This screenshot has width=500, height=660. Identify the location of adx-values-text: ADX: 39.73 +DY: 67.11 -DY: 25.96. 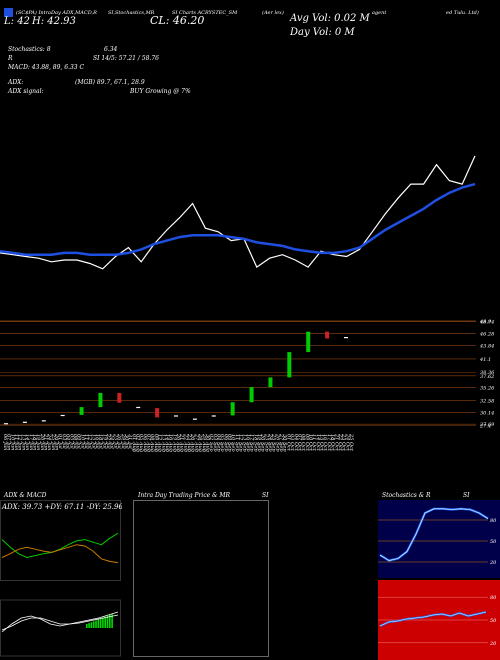
(61, 507).